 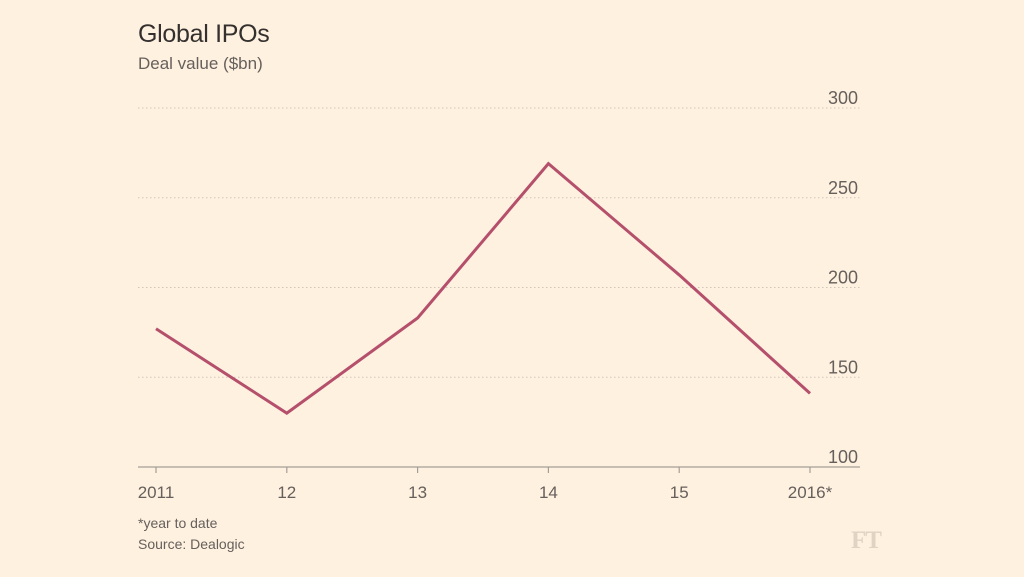 What do you see at coordinates (843, 278) in the screenshot?
I see `y-tick-label: 200` at bounding box center [843, 278].